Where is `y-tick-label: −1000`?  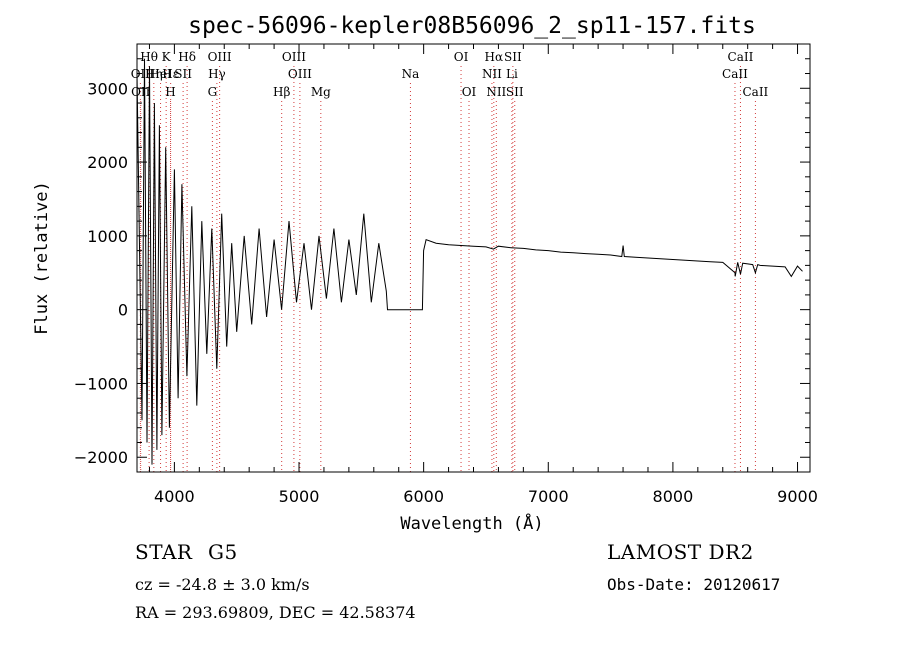
y-tick-label: −1000 is located at coordinates (101, 383).